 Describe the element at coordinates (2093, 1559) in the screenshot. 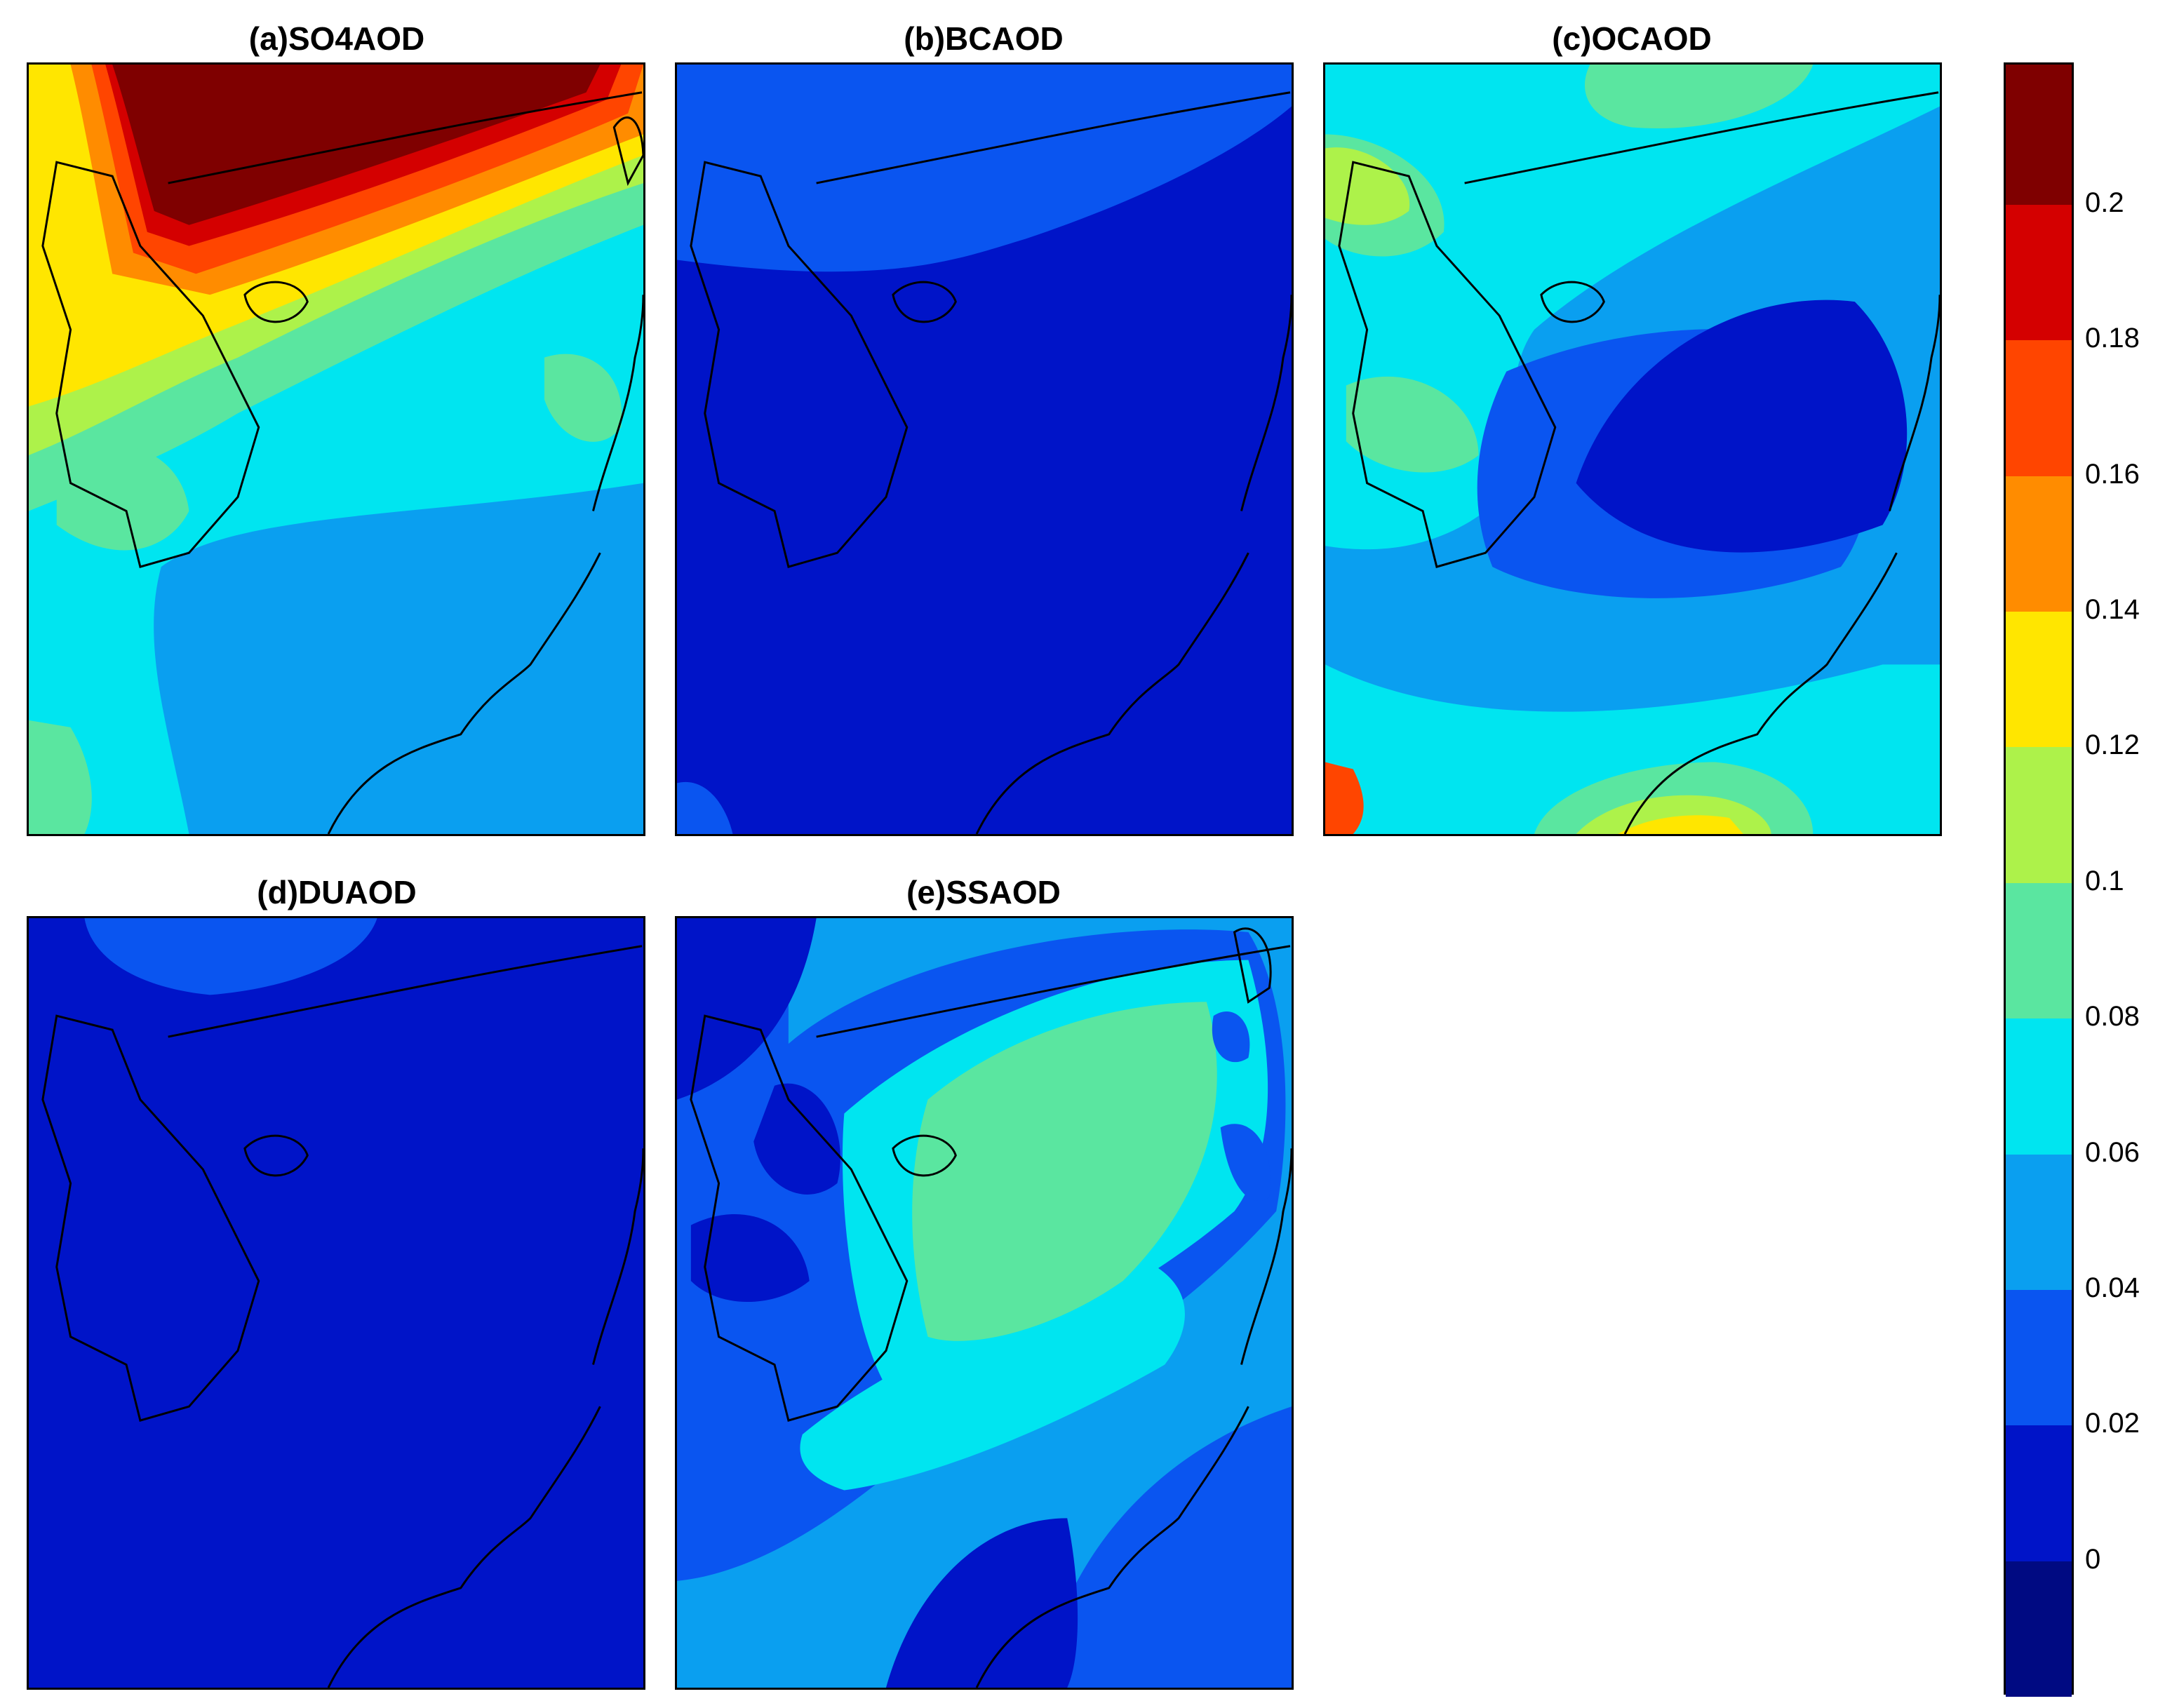

I see `colorbar-tick-label: 0` at that location.